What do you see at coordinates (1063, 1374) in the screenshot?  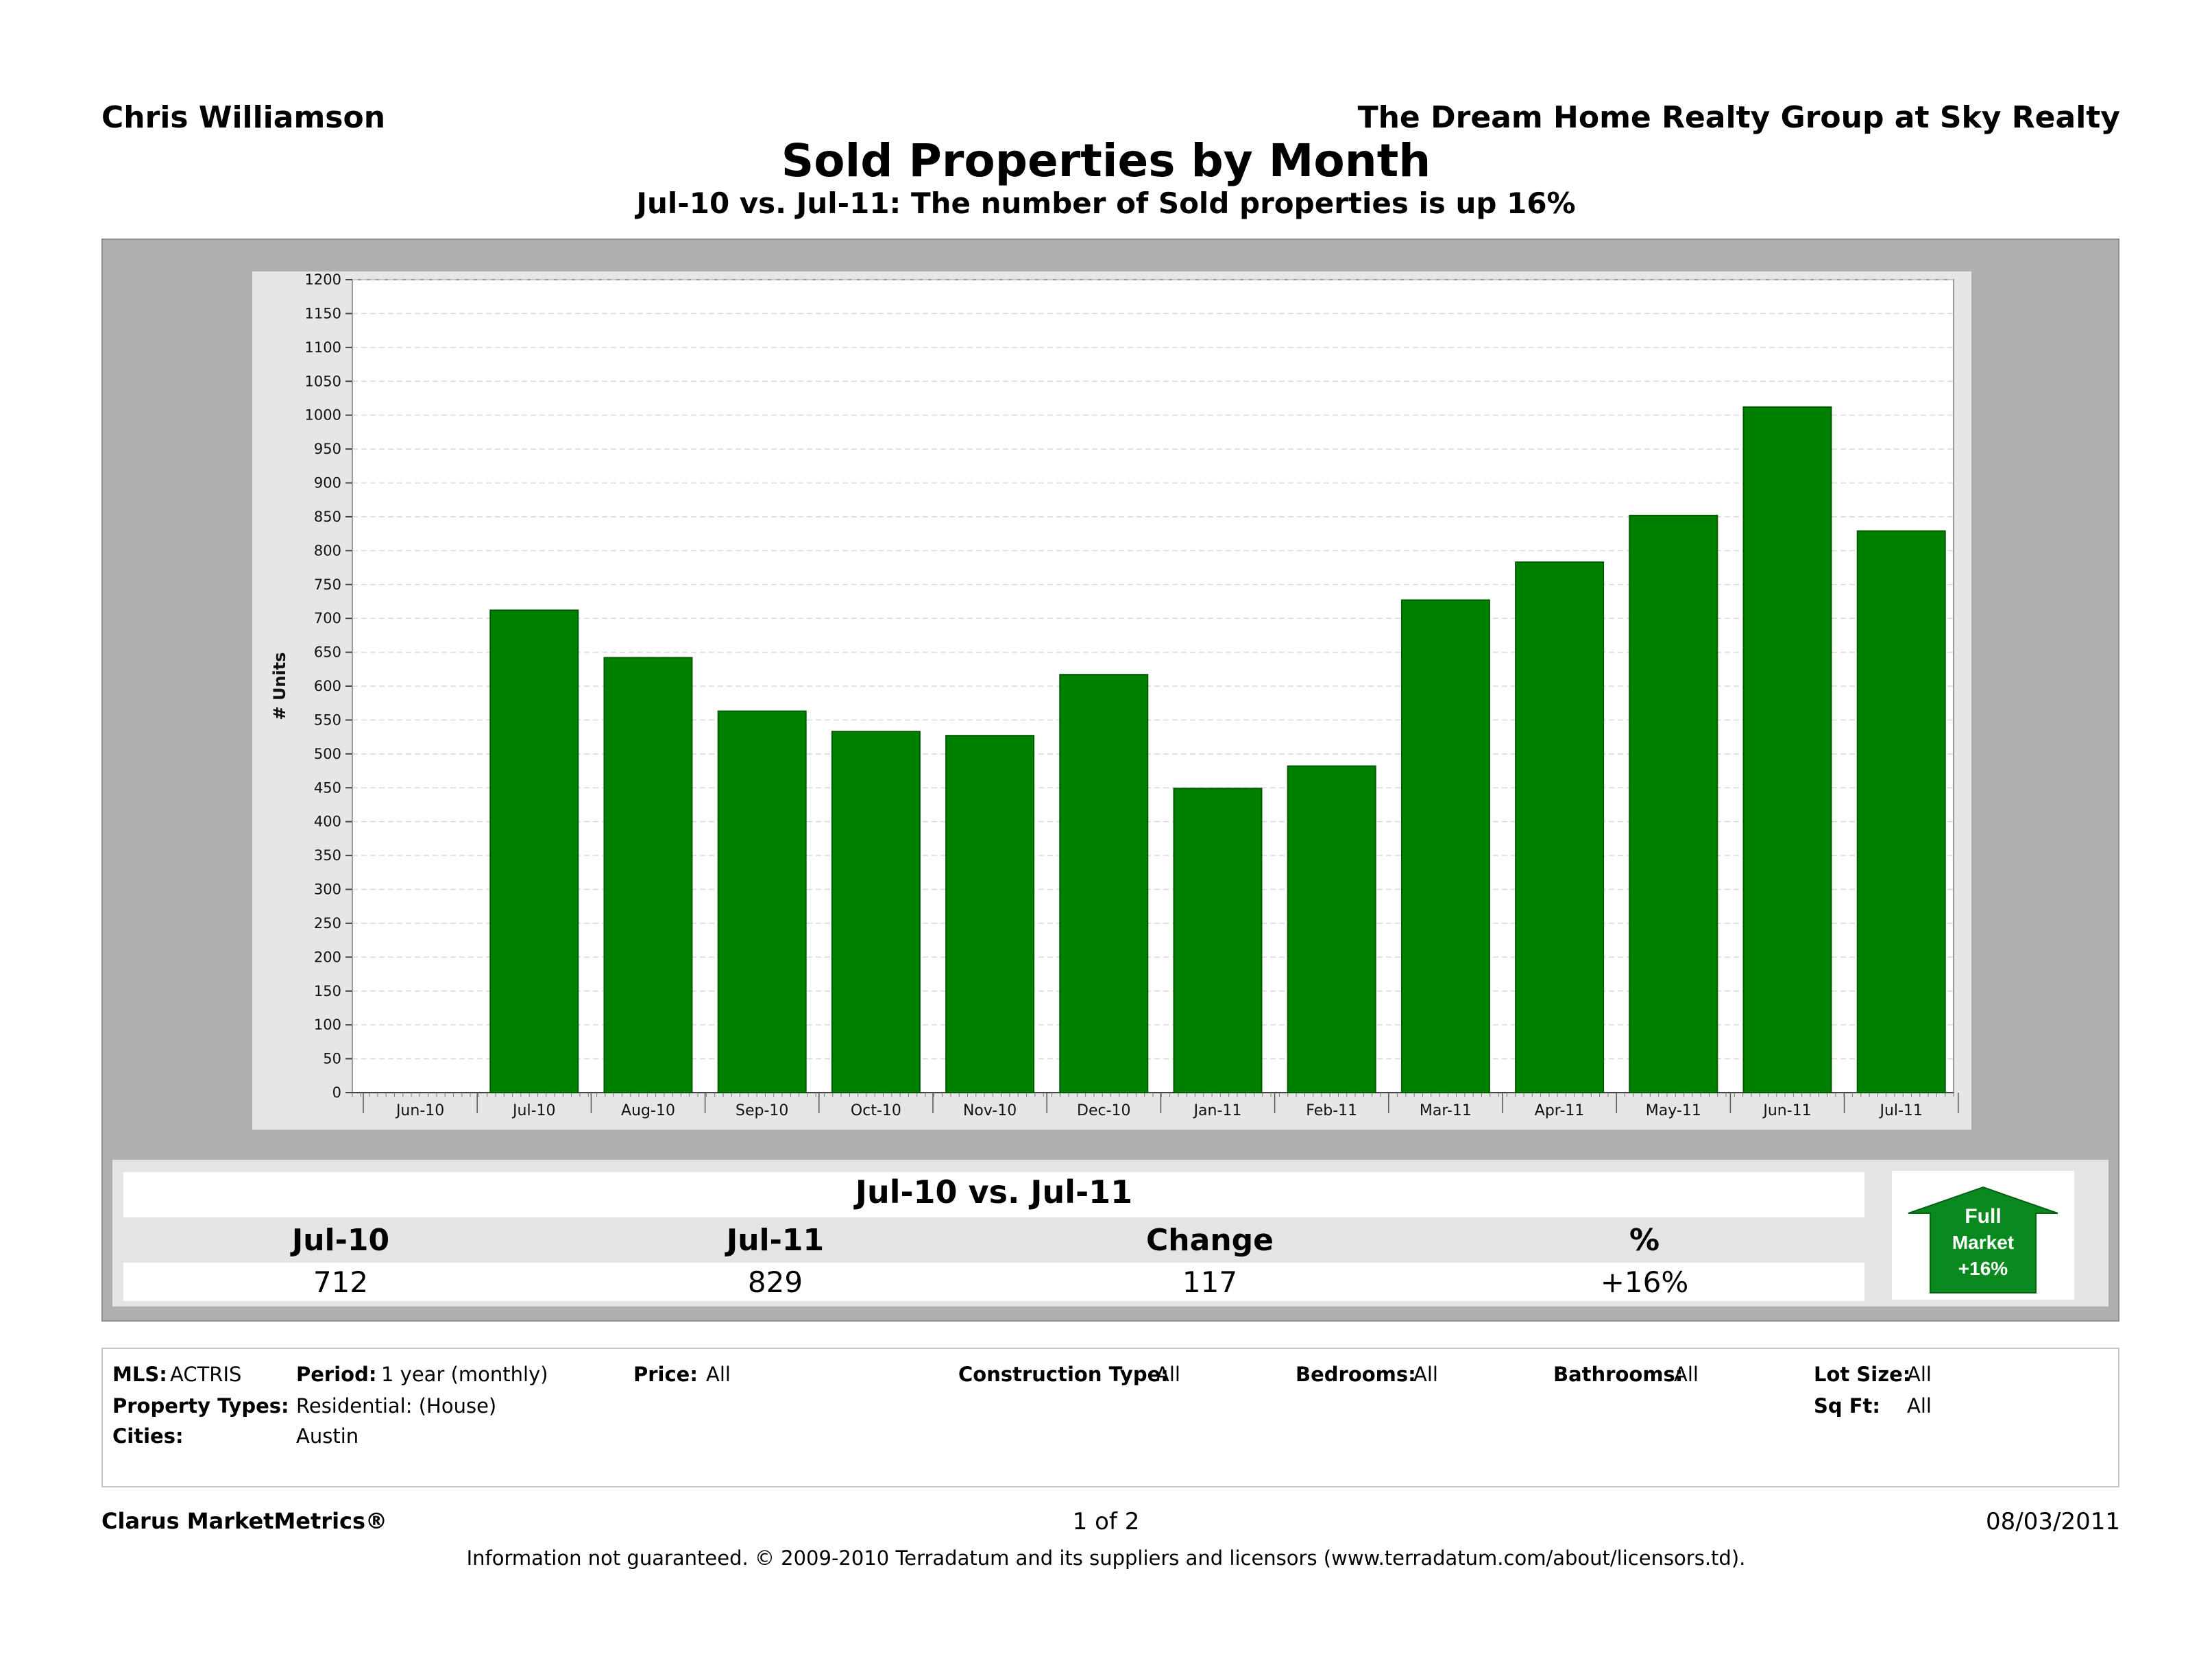 I see `criteria-construction-label: Construction Type:` at bounding box center [1063, 1374].